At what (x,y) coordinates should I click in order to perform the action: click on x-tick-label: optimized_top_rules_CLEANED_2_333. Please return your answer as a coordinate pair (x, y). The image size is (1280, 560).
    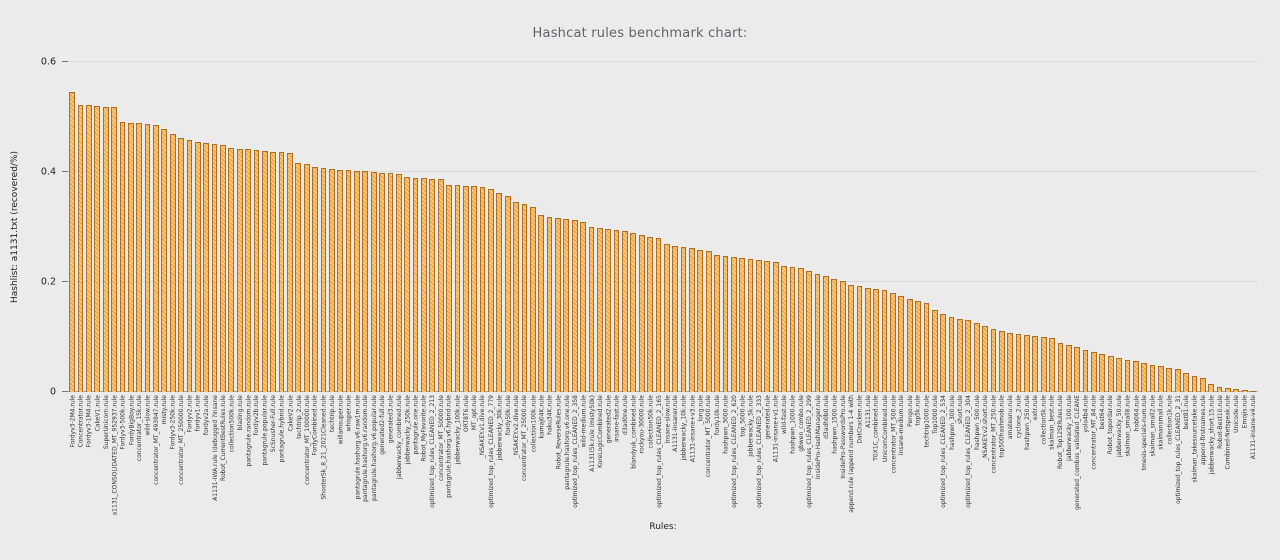
    Looking at the image, I should click on (759, 451).